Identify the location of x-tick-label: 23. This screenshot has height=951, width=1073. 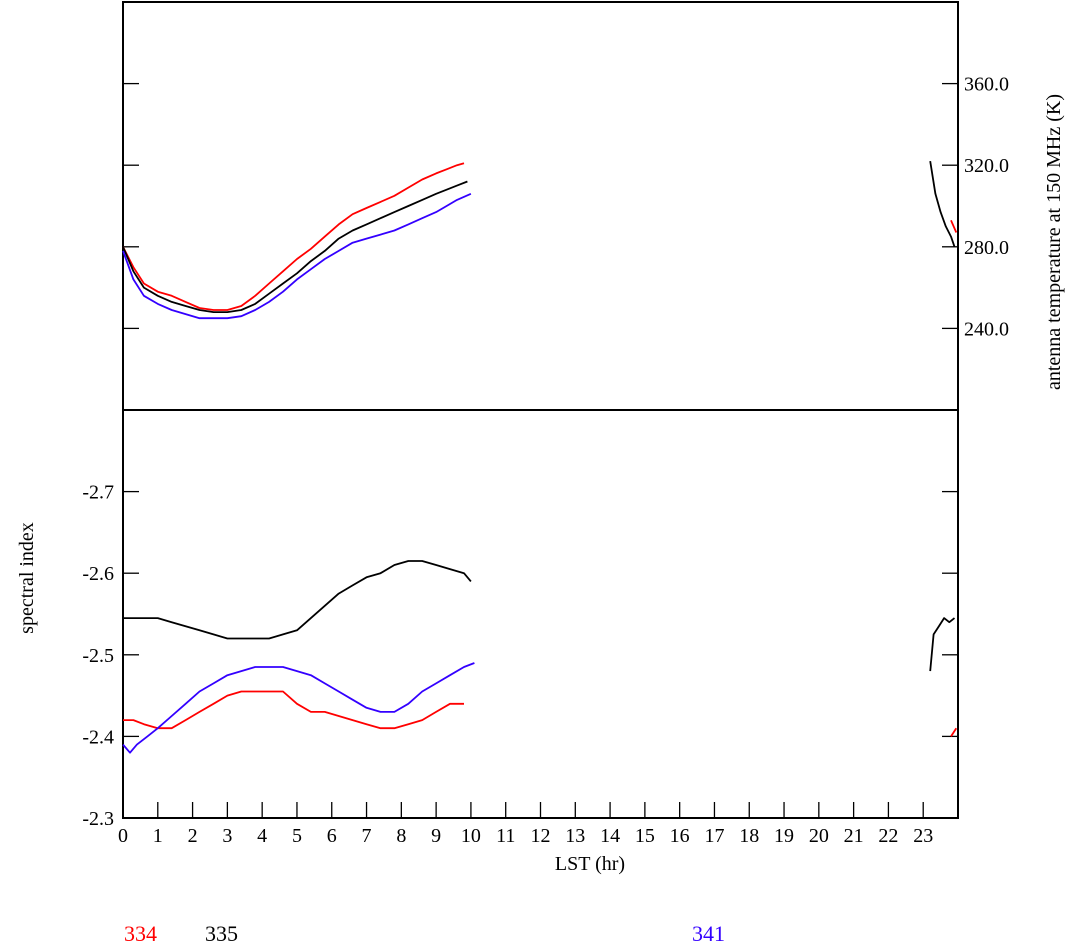
(923, 836).